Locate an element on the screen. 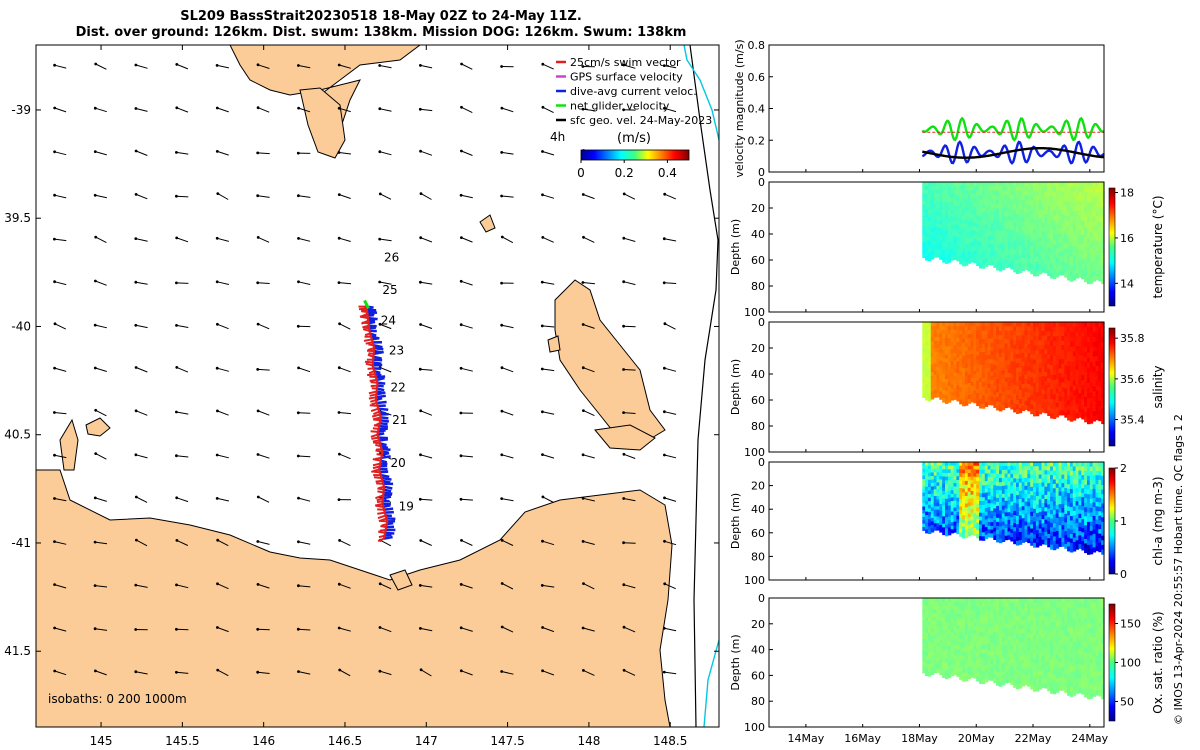 The image size is (1200, 750). map-ytick-label-0: -39 is located at coordinates (21, 110).